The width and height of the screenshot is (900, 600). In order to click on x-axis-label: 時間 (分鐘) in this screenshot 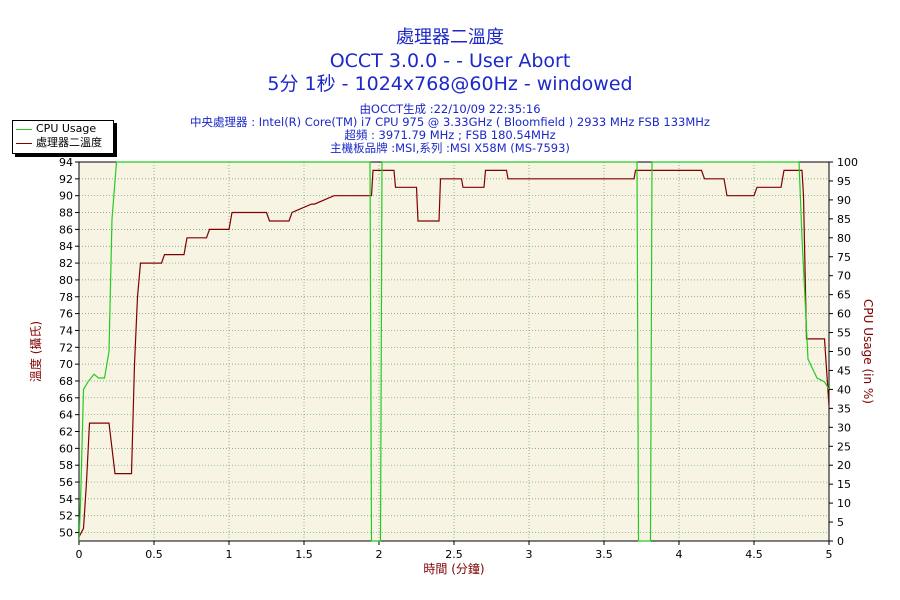, I will do `click(453, 568)`.